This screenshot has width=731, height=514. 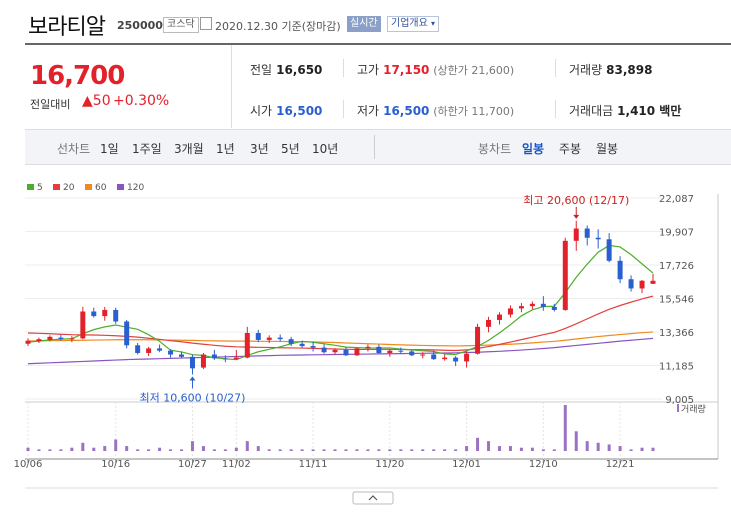 I want to click on collapse-button, so click(x=373, y=498).